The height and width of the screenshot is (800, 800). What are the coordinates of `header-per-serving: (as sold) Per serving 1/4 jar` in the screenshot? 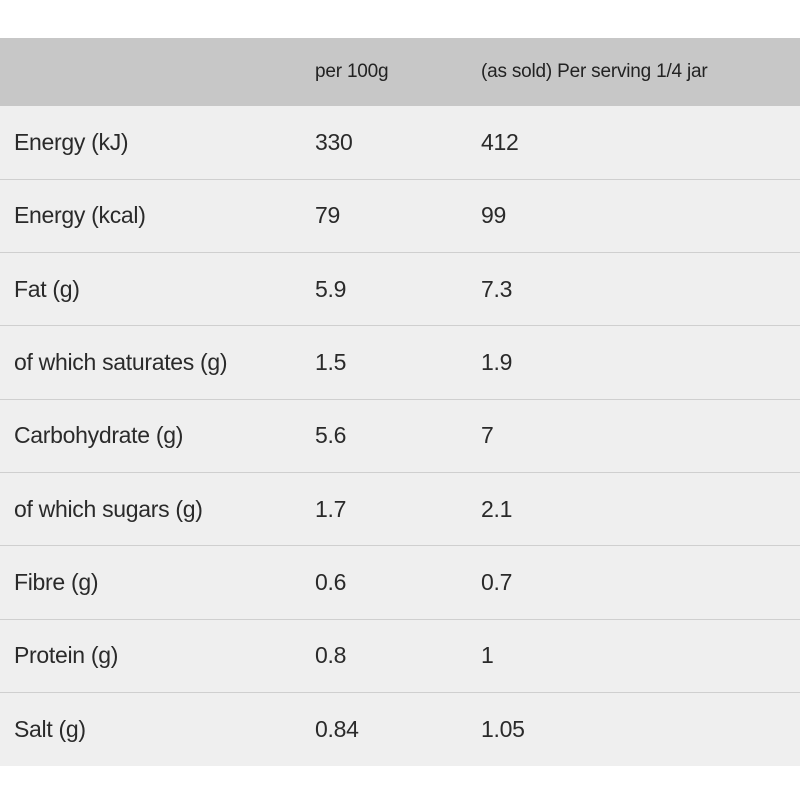 It's located at (594, 71).